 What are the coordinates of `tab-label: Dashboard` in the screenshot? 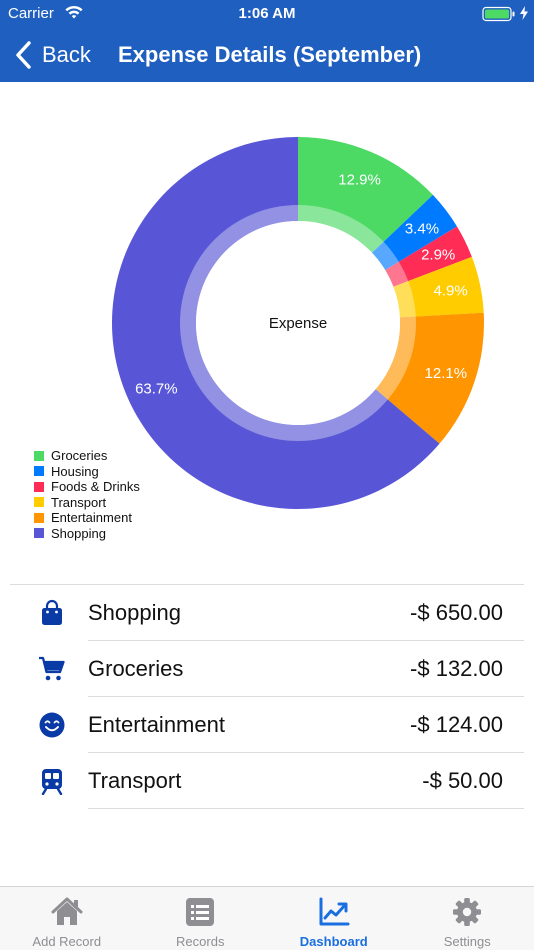 It's located at (333, 941).